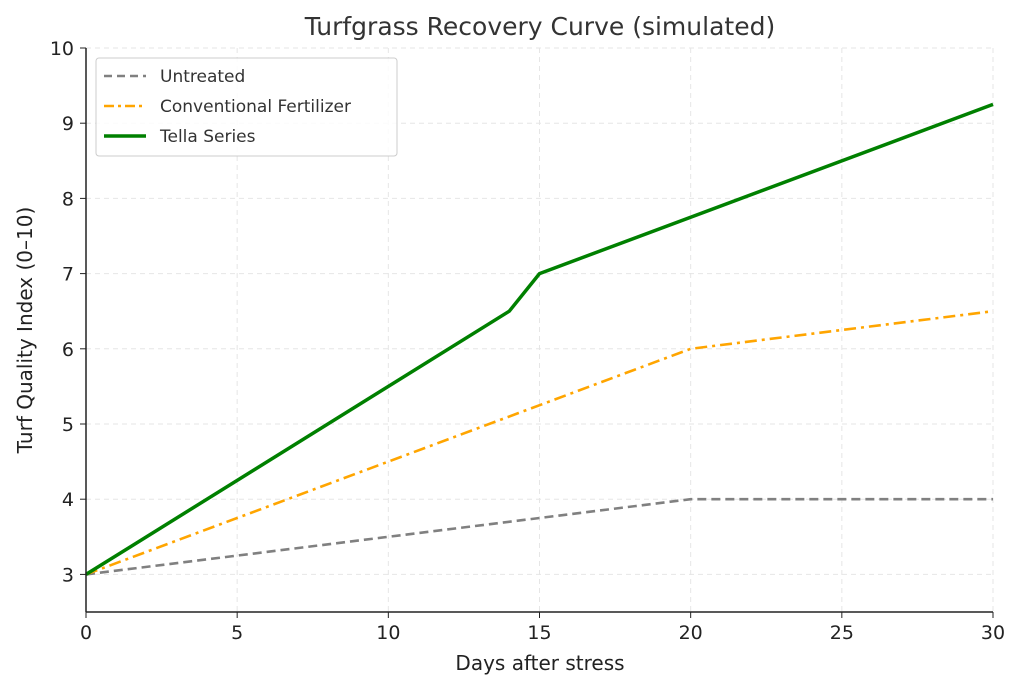 Image resolution: width=1024 pixels, height=691 pixels. I want to click on y-tick-label: 8, so click(68, 199).